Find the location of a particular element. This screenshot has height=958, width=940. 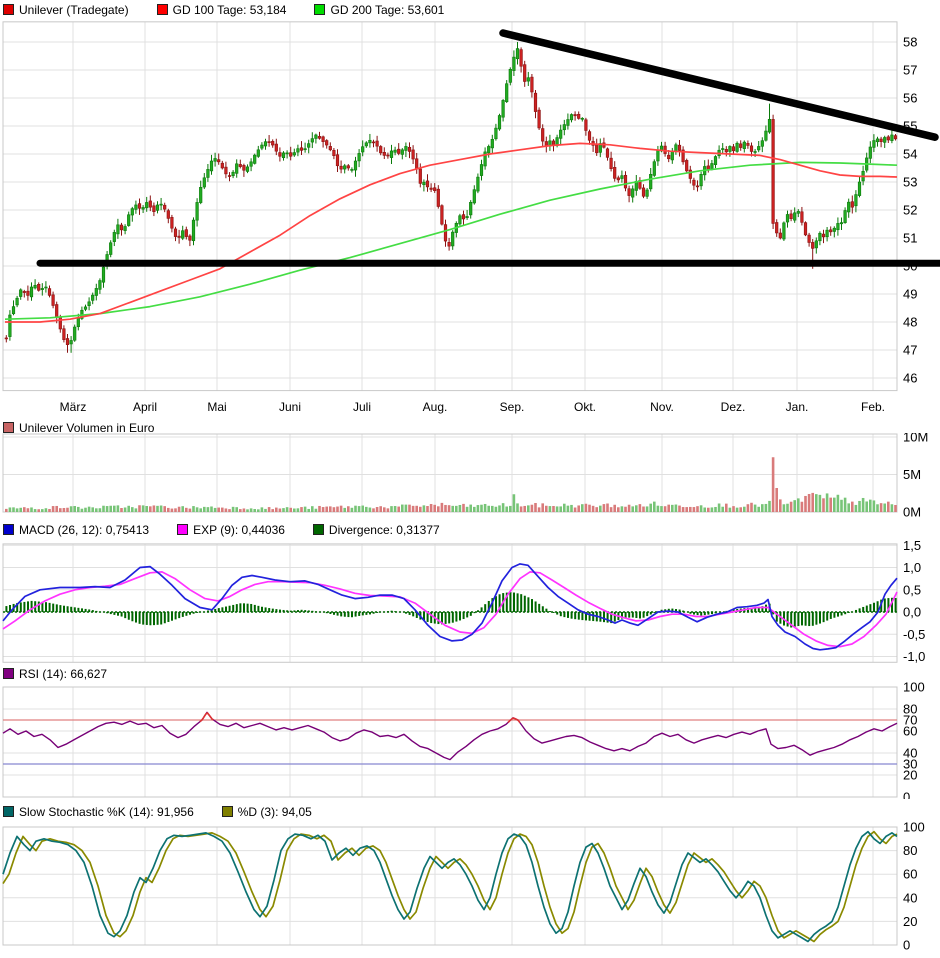

legend-color-swatch-icon is located at coordinates (162, 9).